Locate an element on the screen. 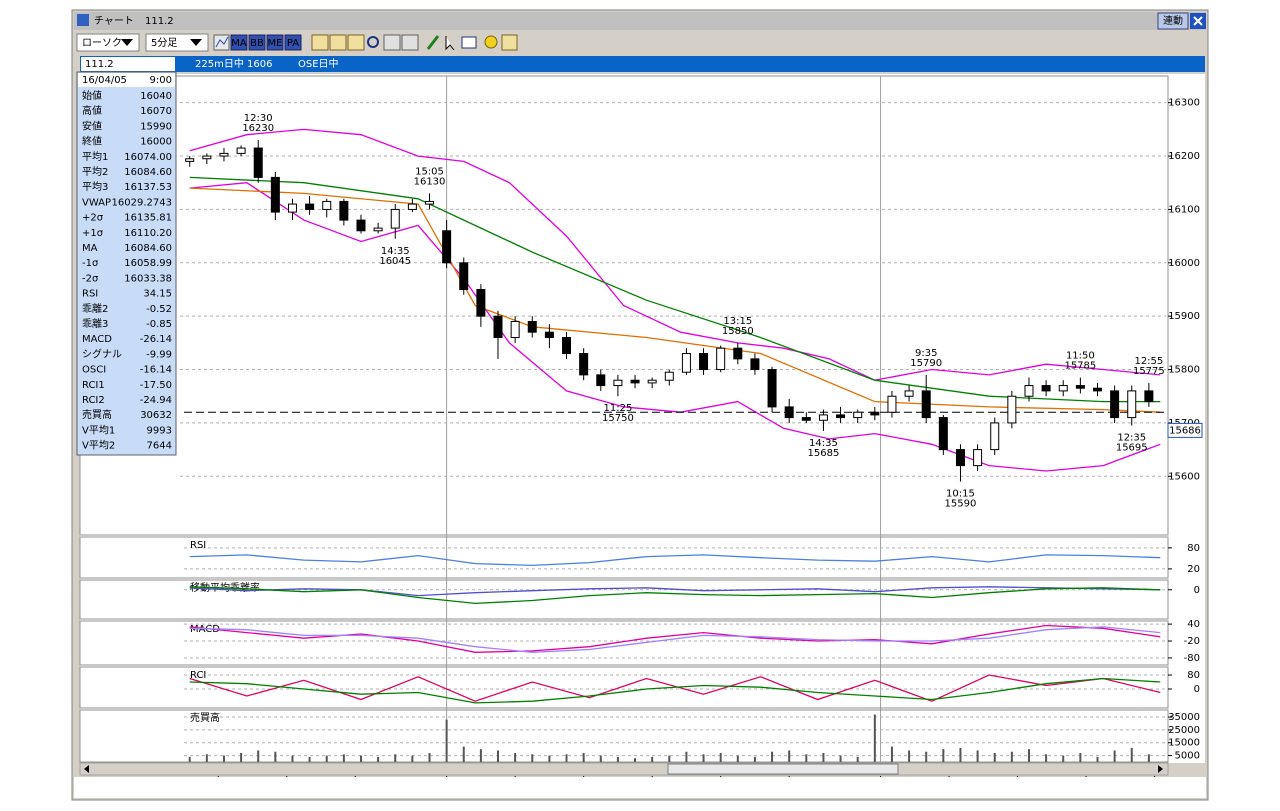 The image size is (1280, 811). data-value: 16135.81 is located at coordinates (148, 218).